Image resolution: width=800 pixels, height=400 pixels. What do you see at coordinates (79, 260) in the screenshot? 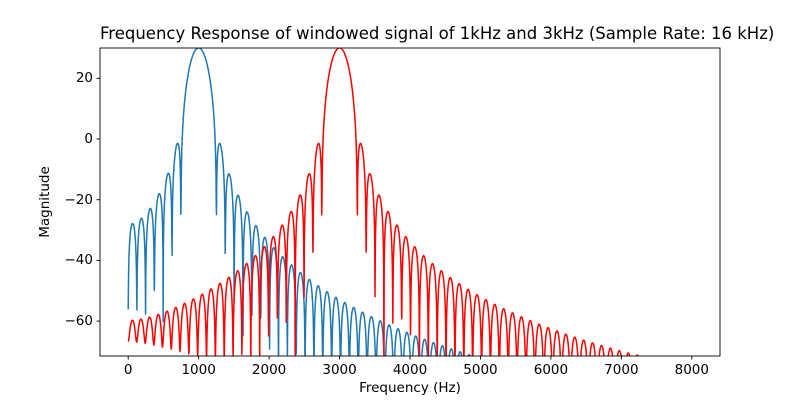
I see `y-tick-label: −40` at bounding box center [79, 260].